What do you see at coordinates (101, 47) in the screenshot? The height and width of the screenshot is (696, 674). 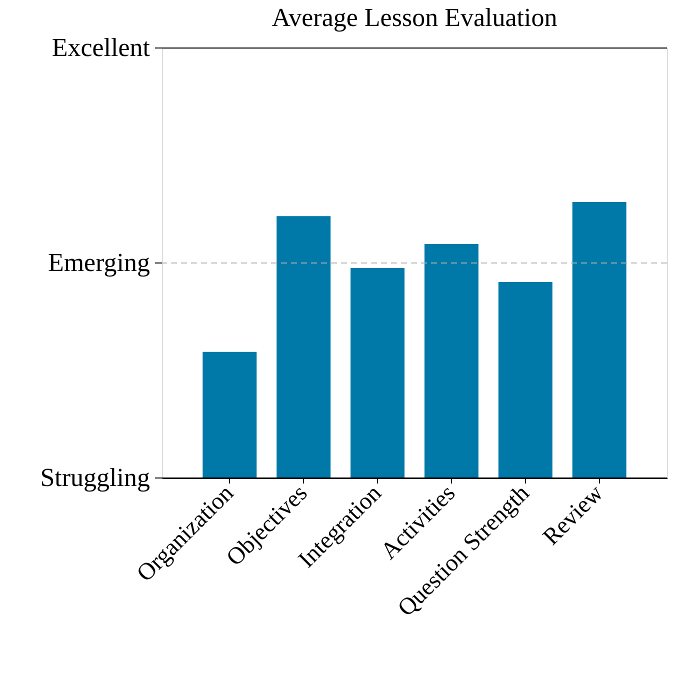 I see `ref-line-label: Excellent` at bounding box center [101, 47].